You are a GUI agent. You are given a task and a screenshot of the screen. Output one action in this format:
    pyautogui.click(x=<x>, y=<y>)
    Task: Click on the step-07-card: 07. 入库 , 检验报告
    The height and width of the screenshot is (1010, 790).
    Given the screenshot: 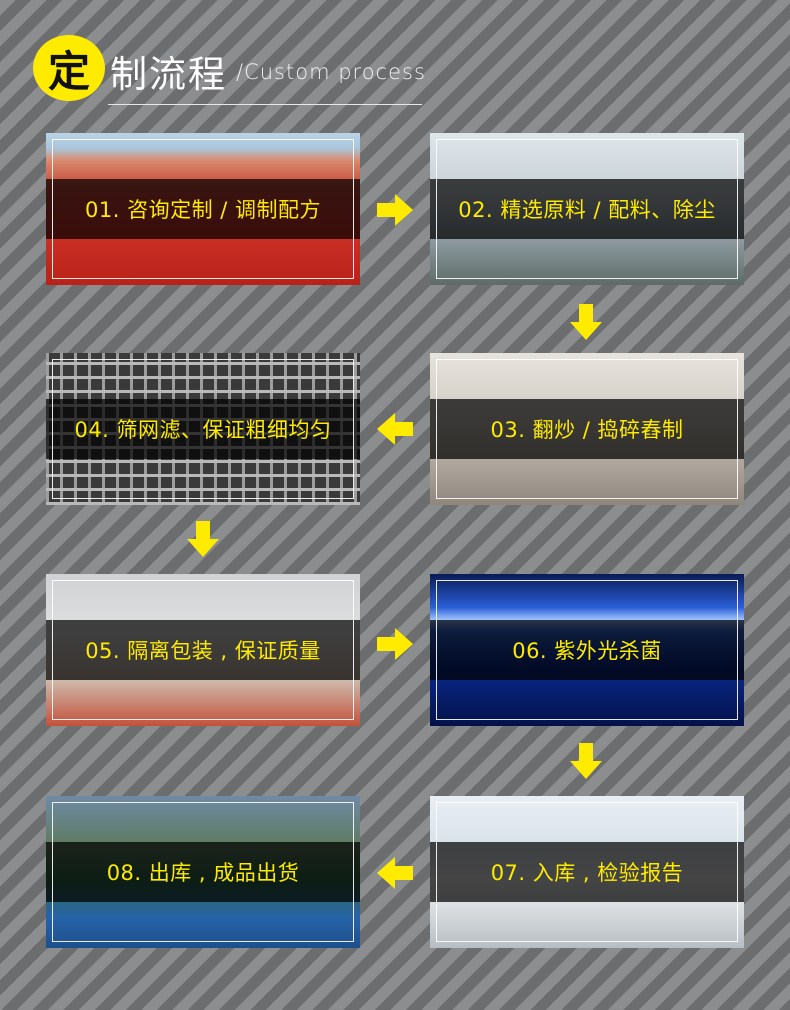 What is the action you would take?
    pyautogui.click(x=587, y=872)
    